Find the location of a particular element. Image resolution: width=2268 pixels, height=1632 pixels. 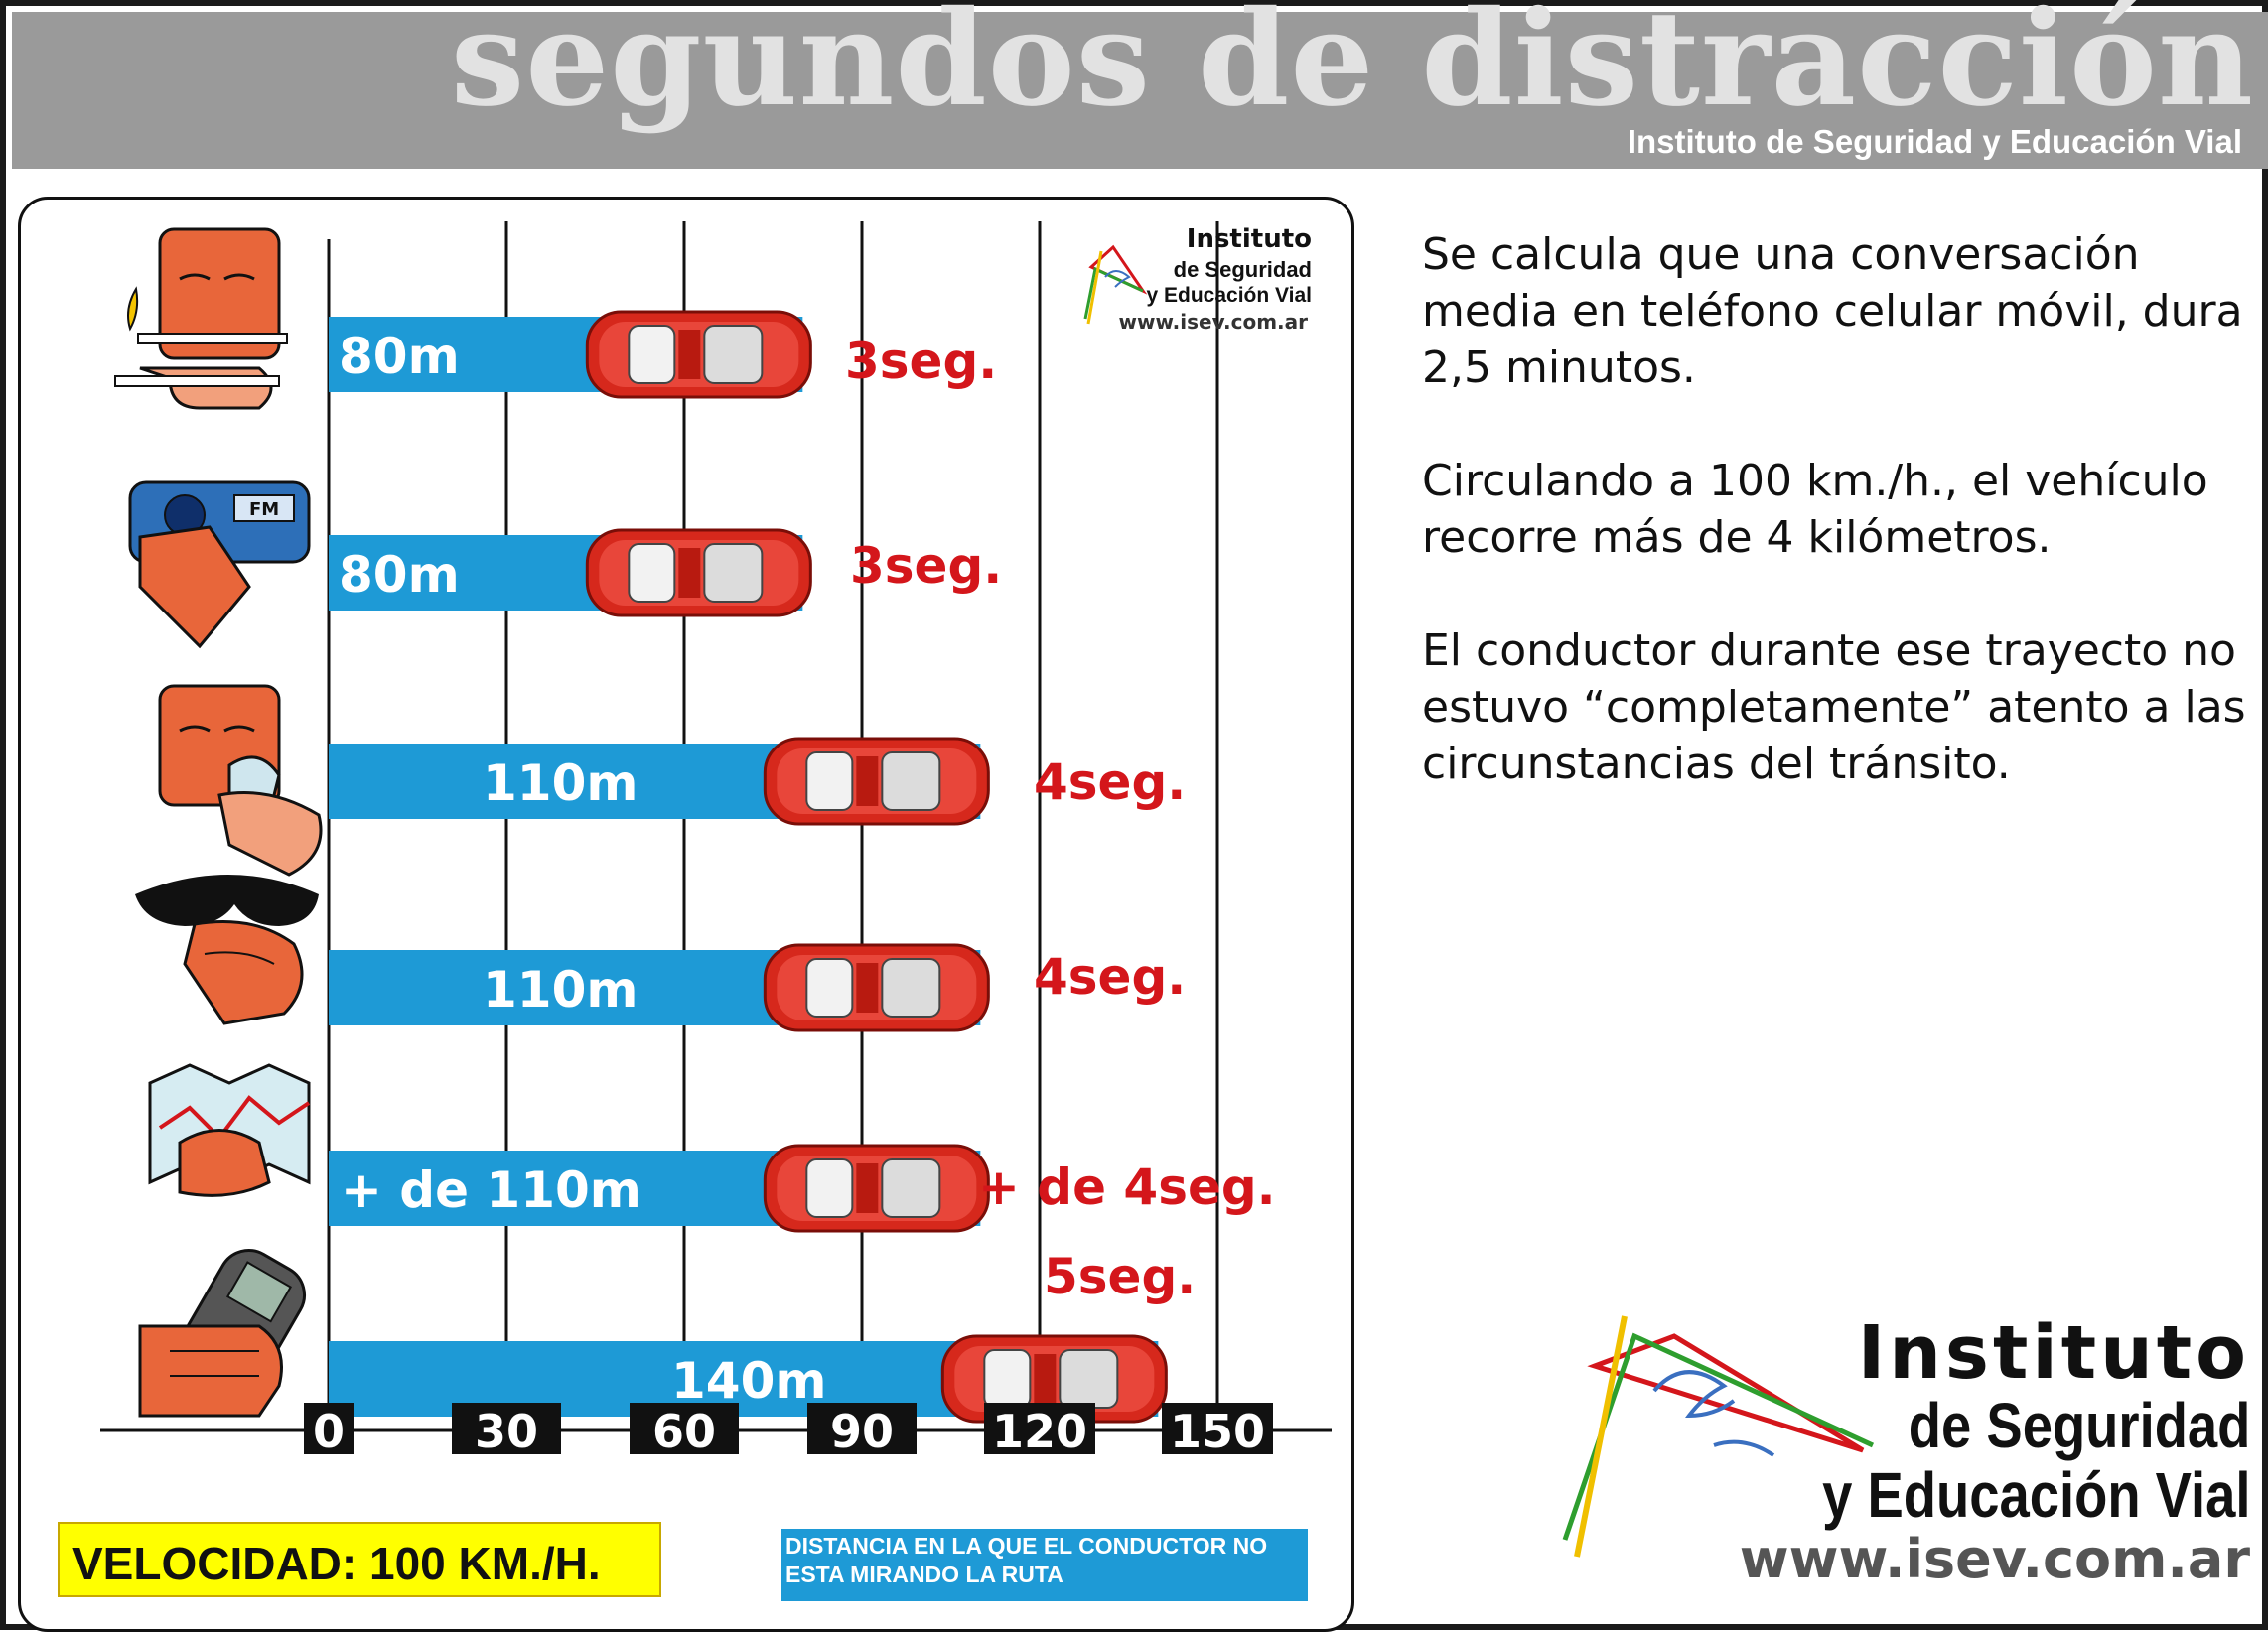

big-logo-line1: Instituto is located at coordinates (2053, 1353).